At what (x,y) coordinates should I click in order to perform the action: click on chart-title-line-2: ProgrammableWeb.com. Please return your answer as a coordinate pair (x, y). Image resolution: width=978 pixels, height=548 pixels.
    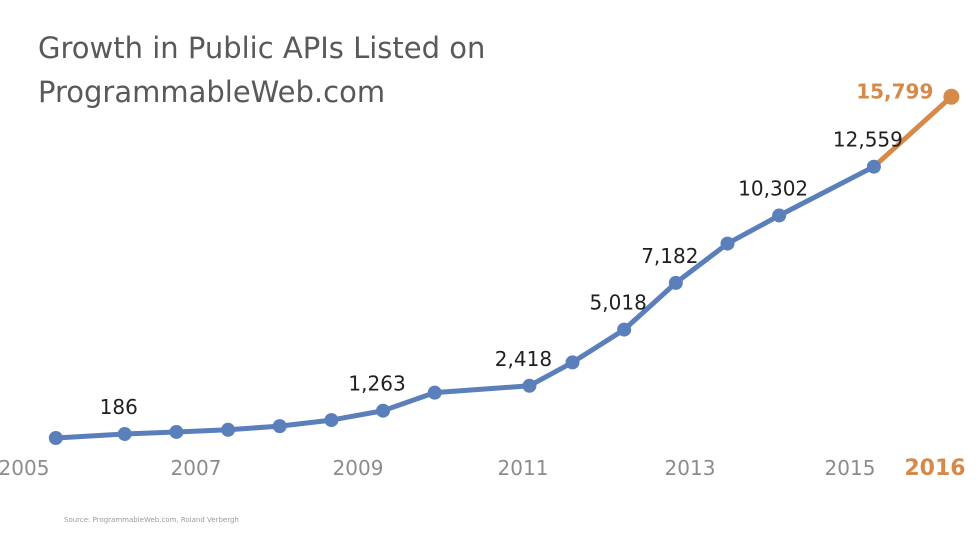
    Looking at the image, I should click on (212, 92).